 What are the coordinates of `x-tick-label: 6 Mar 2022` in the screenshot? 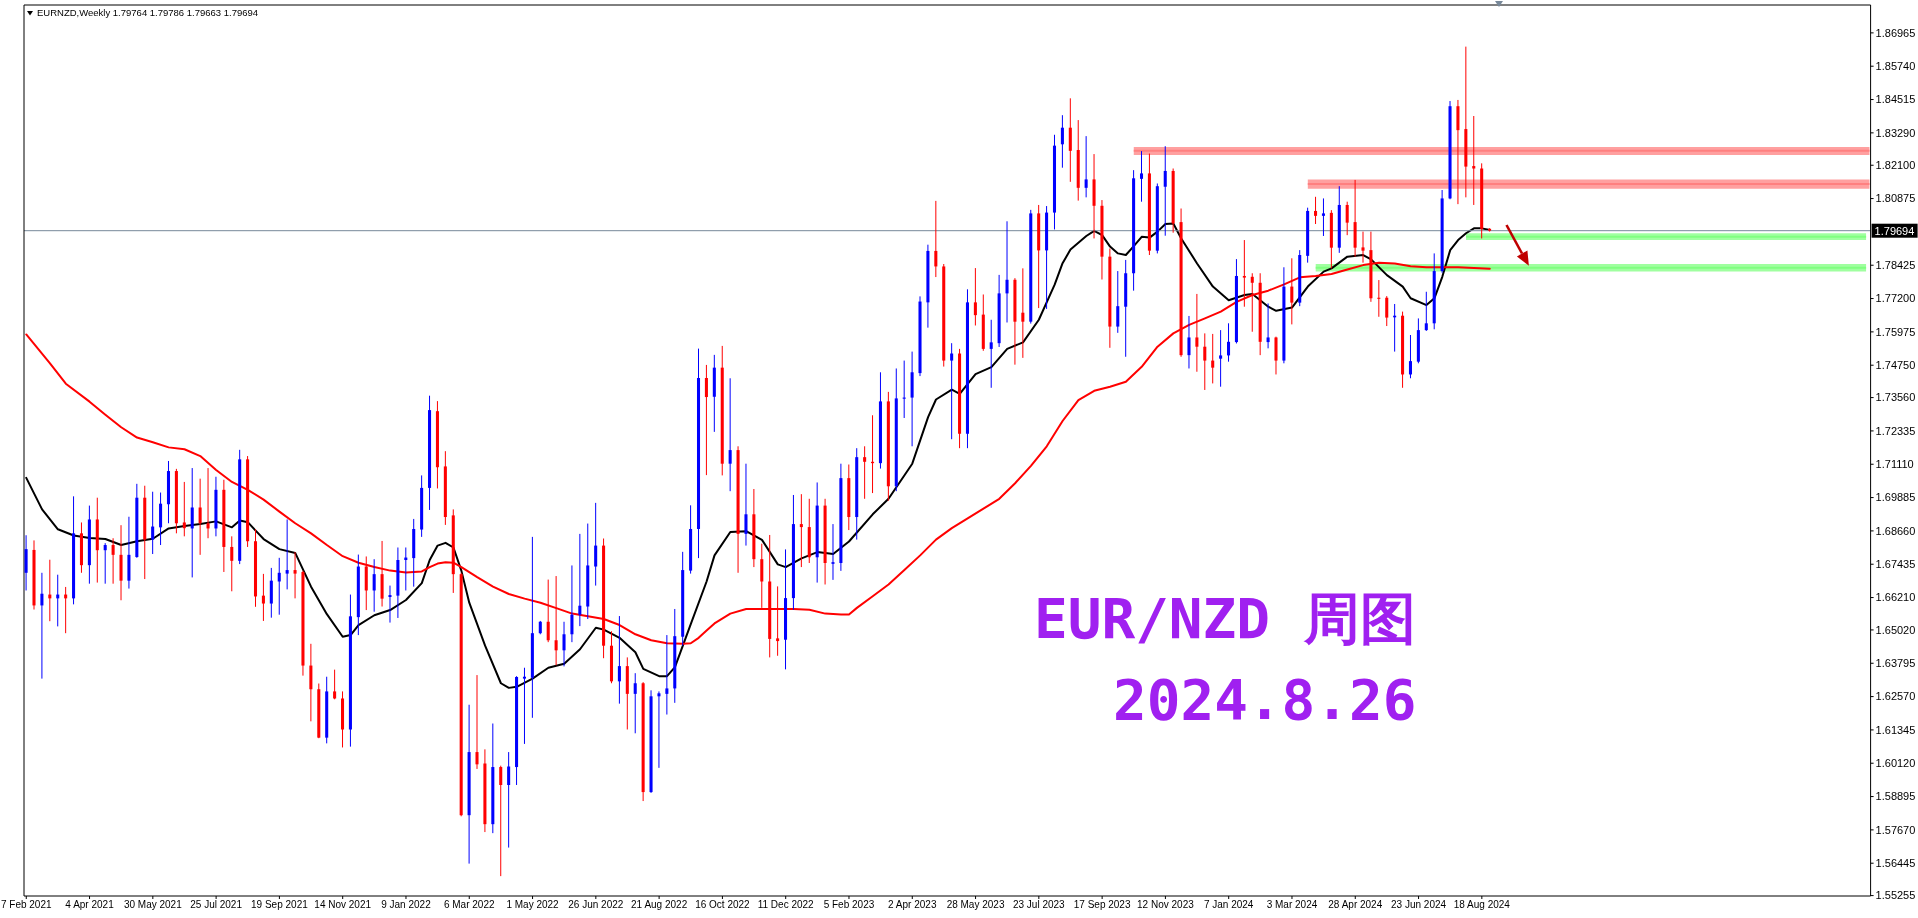 It's located at (469, 905).